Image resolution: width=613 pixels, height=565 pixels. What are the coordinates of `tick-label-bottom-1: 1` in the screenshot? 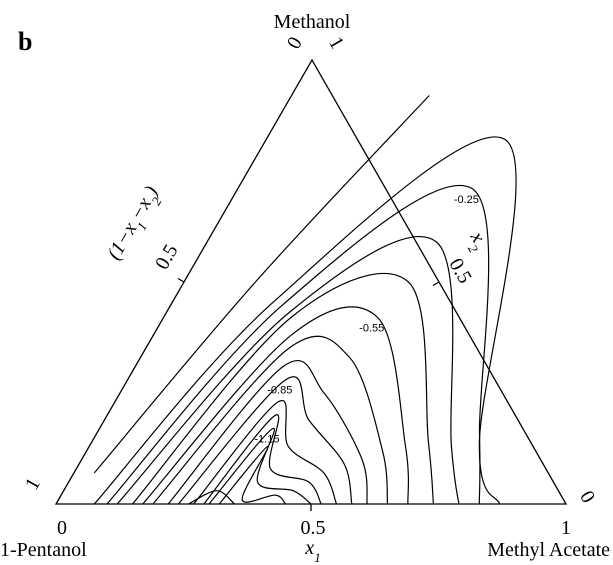 It's located at (566, 528).